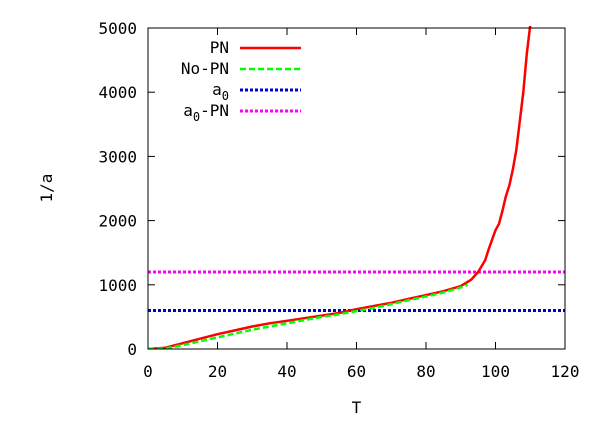 The width and height of the screenshot is (600, 421). Describe the element at coordinates (219, 47) in the screenshot. I see `legend-label: PN` at that location.